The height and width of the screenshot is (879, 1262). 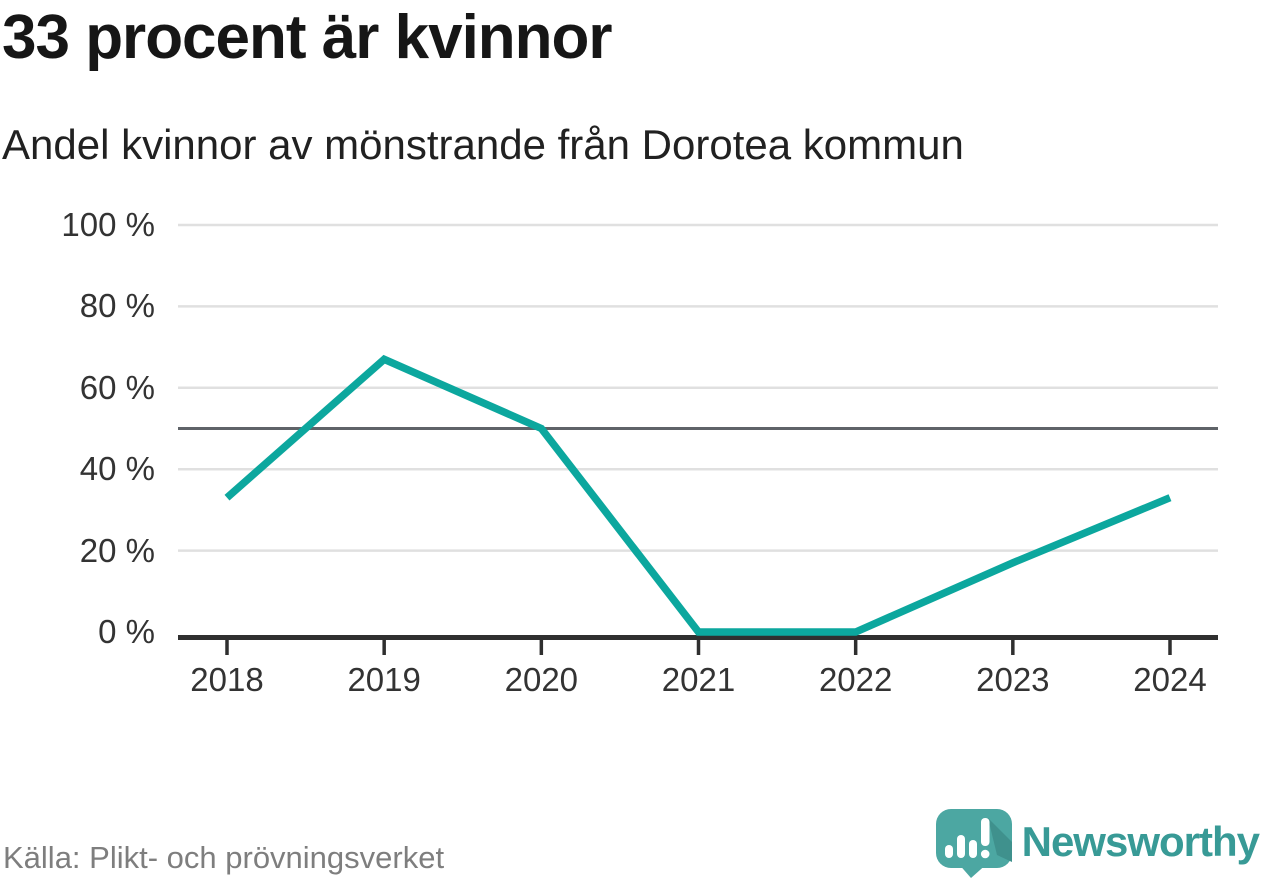 I want to click on newsworthy-wordmark: Newsworthy, so click(x=1140, y=841).